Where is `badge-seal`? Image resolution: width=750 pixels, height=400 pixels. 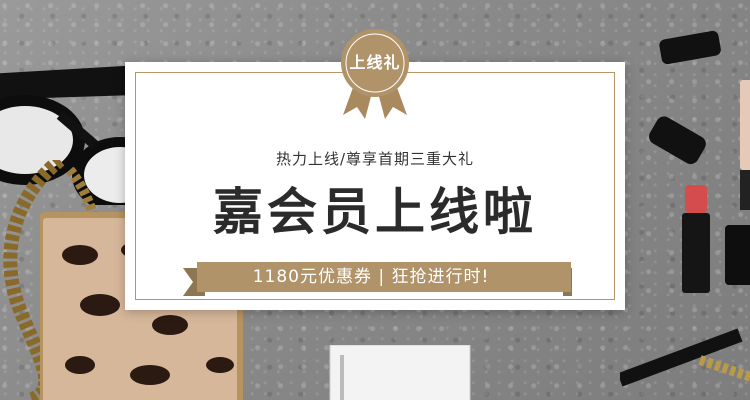
badge-seal is located at coordinates (375, 74).